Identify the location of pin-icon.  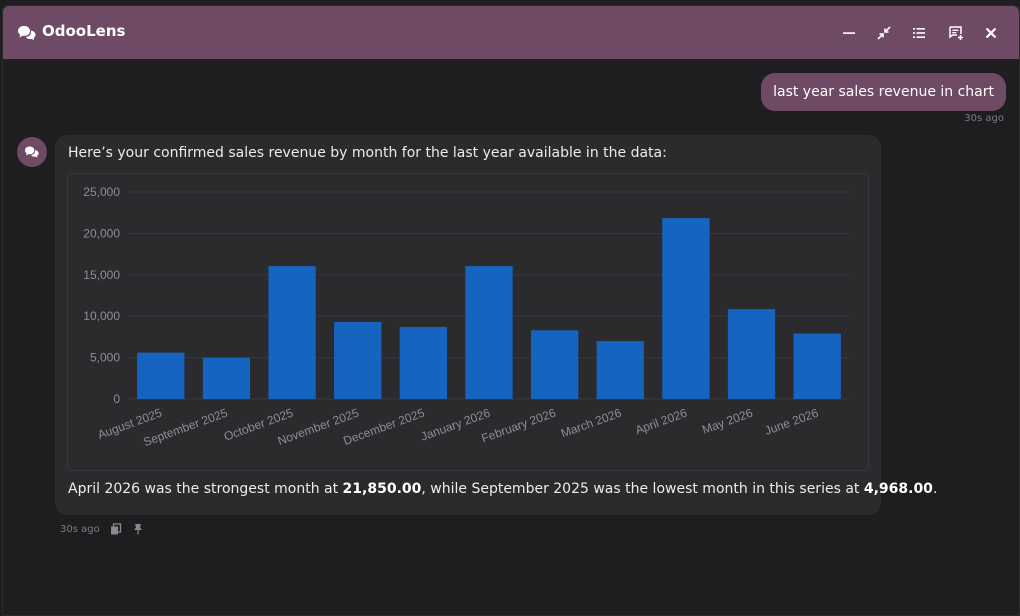
(138, 529).